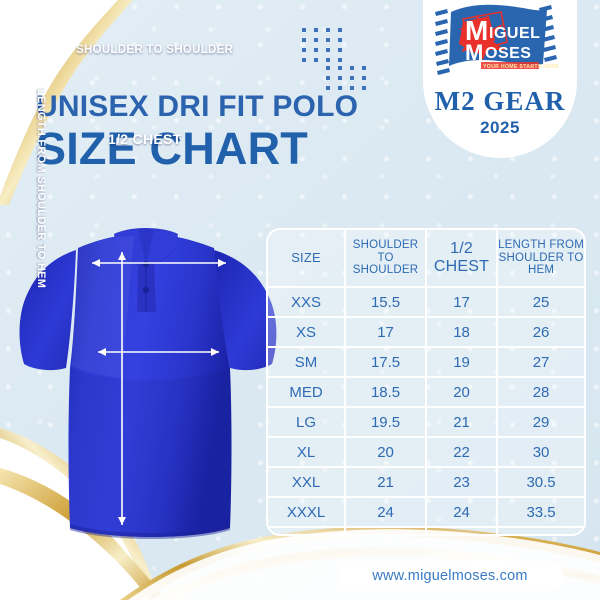  I want to click on logo-word-oses: OSES, so click(508, 53).